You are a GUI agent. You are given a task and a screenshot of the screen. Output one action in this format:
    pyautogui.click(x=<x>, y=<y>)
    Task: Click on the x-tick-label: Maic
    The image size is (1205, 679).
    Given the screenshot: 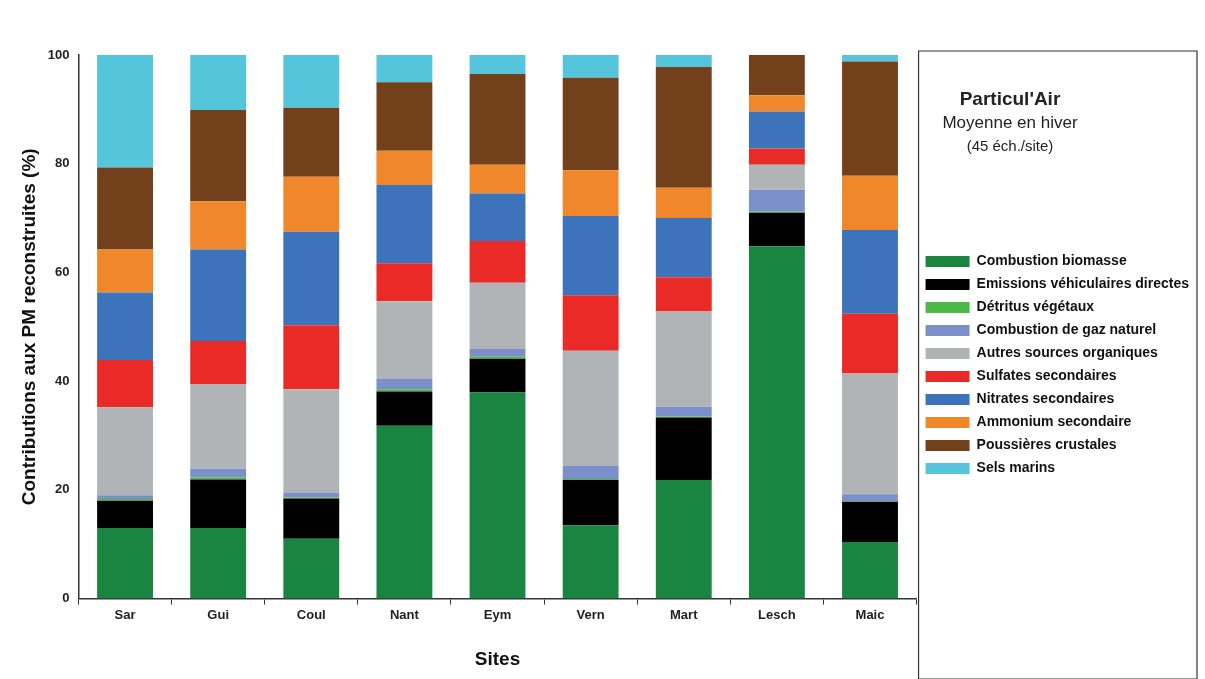 What is the action you would take?
    pyautogui.click(x=870, y=614)
    